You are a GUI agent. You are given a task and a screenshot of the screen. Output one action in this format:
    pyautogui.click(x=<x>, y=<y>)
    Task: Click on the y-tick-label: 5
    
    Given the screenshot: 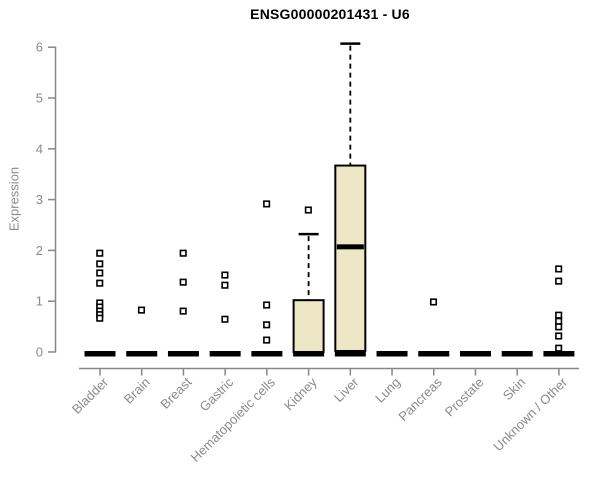 What is the action you would take?
    pyautogui.click(x=39, y=98)
    